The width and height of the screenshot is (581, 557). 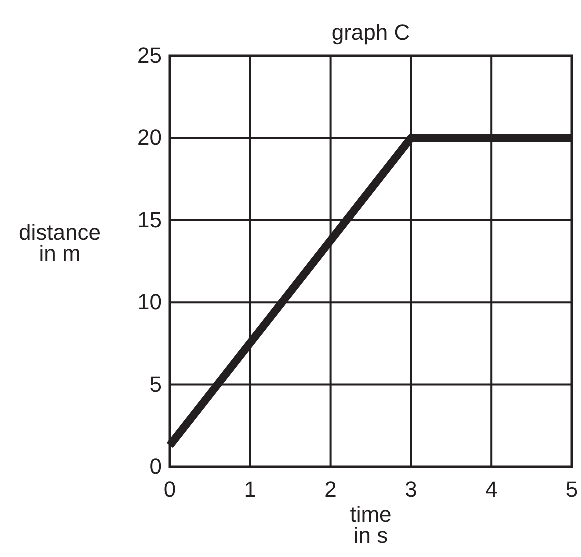 I want to click on y-axis-title: distance in m, so click(x=60, y=243).